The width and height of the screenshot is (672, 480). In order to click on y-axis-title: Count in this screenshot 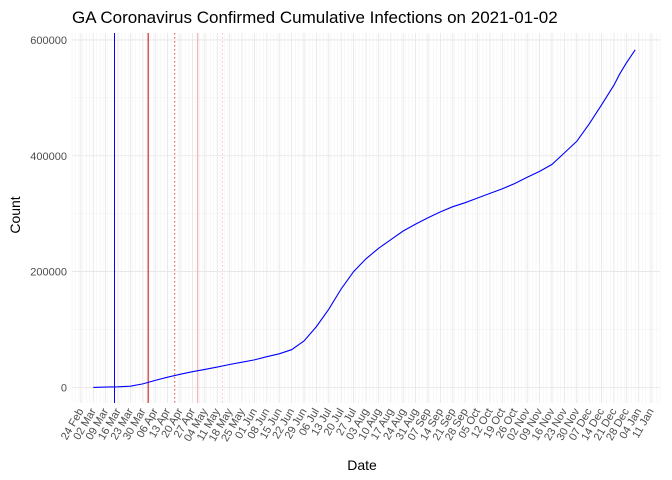, I will do `click(15, 214)`.